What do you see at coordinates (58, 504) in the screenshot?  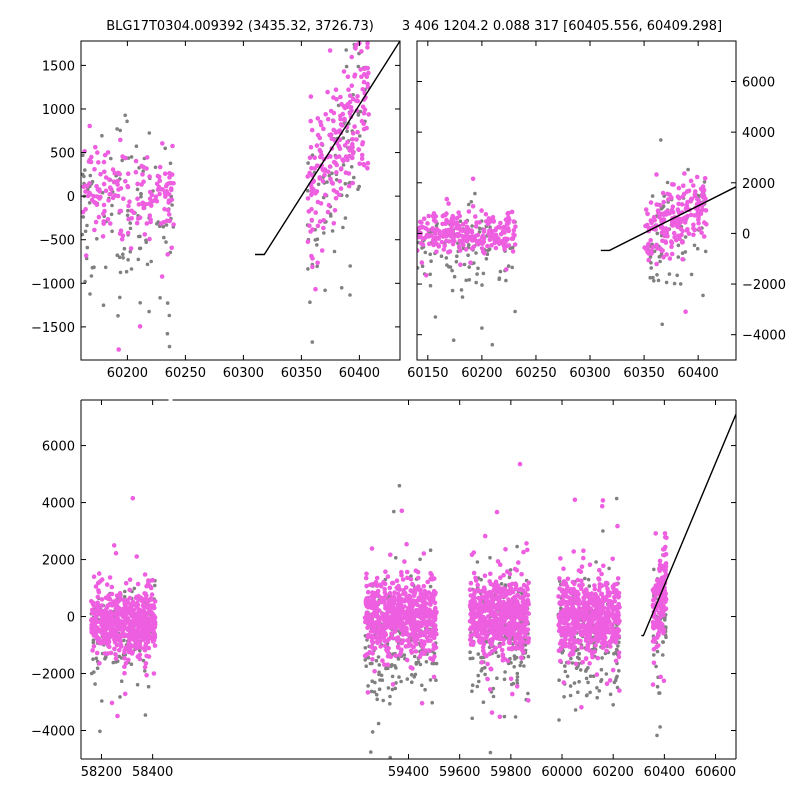 I see `y-tick-label: 4000` at bounding box center [58, 504].